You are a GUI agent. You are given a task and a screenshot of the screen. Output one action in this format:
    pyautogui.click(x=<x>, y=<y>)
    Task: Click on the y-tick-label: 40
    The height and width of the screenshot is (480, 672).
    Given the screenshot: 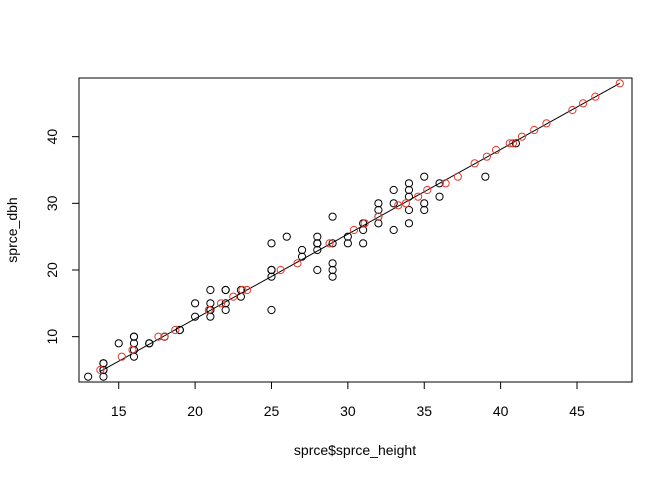 What is the action you would take?
    pyautogui.click(x=52, y=137)
    